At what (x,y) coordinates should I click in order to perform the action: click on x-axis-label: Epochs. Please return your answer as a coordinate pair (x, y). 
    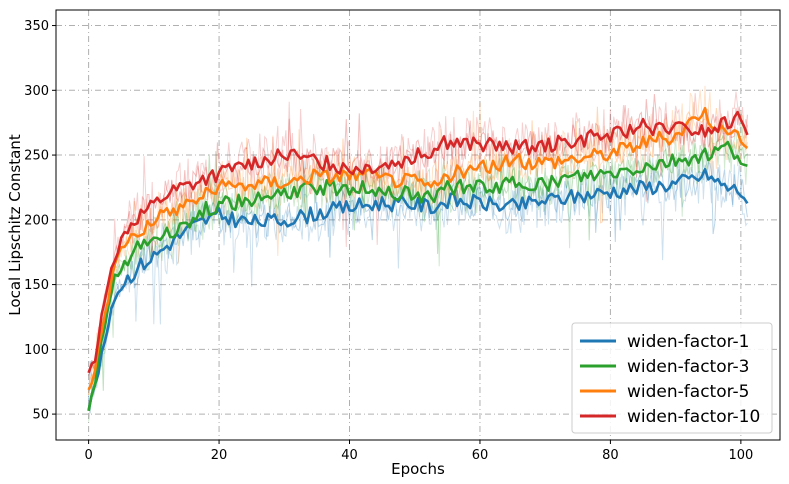
    Looking at the image, I should click on (418, 469).